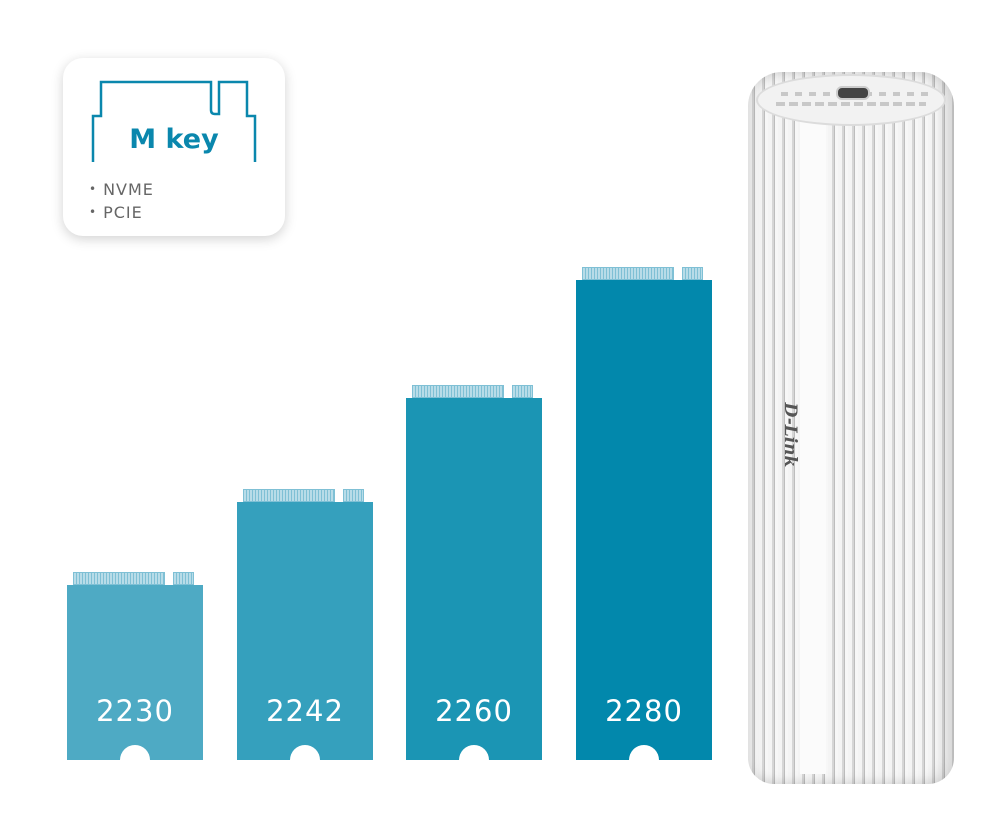 This screenshot has height=820, width=1001. Describe the element at coordinates (116, 212) in the screenshot. I see `protocol-item: • PCIE` at that location.